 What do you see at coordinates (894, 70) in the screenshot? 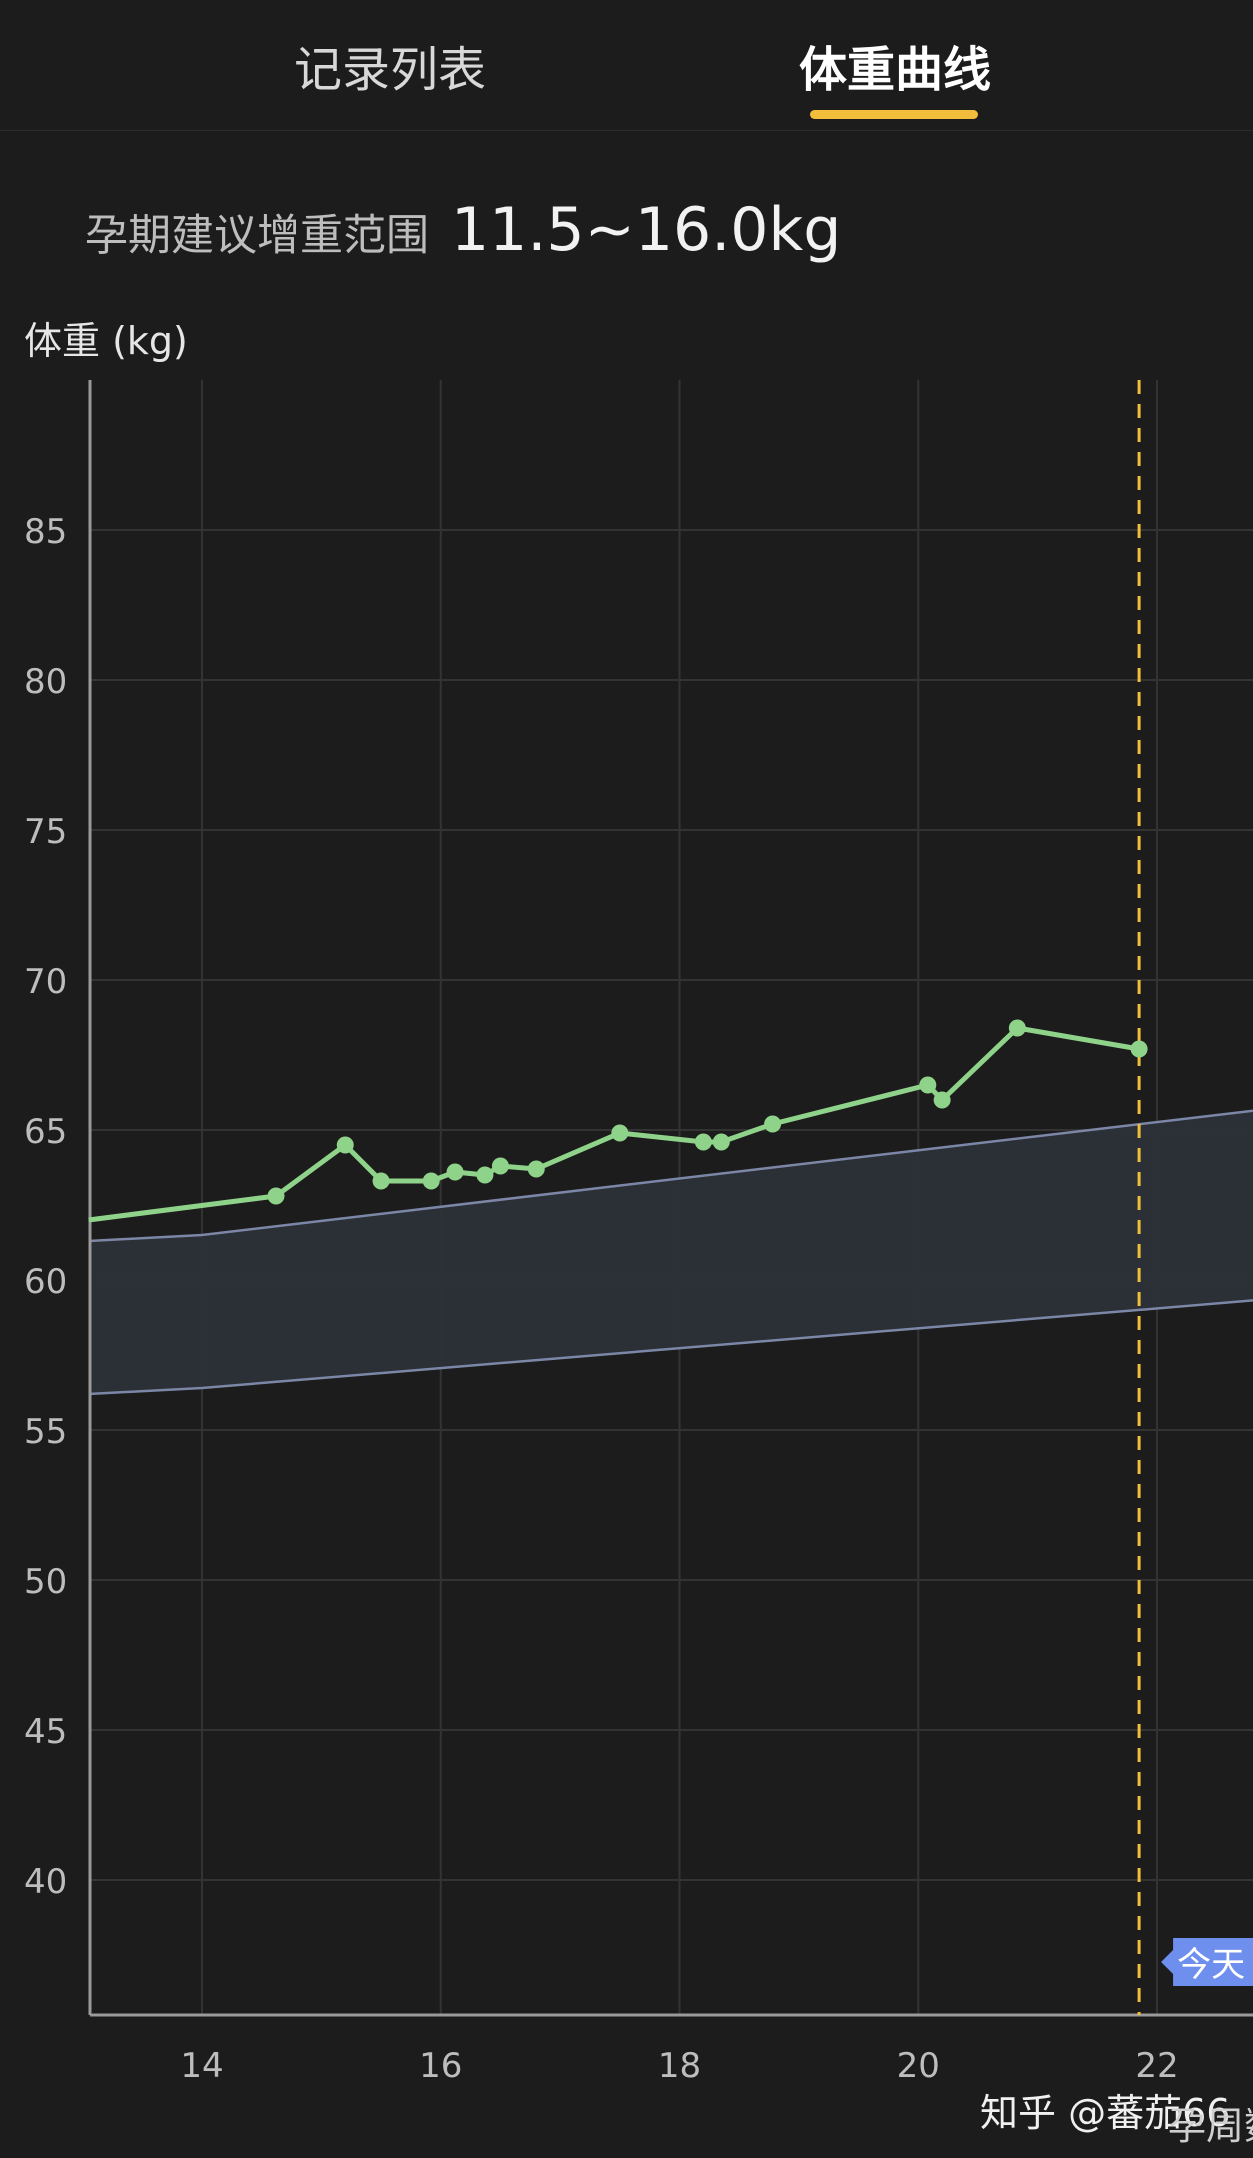
I see `tab-weight-curve: 体重曲线` at bounding box center [894, 70].